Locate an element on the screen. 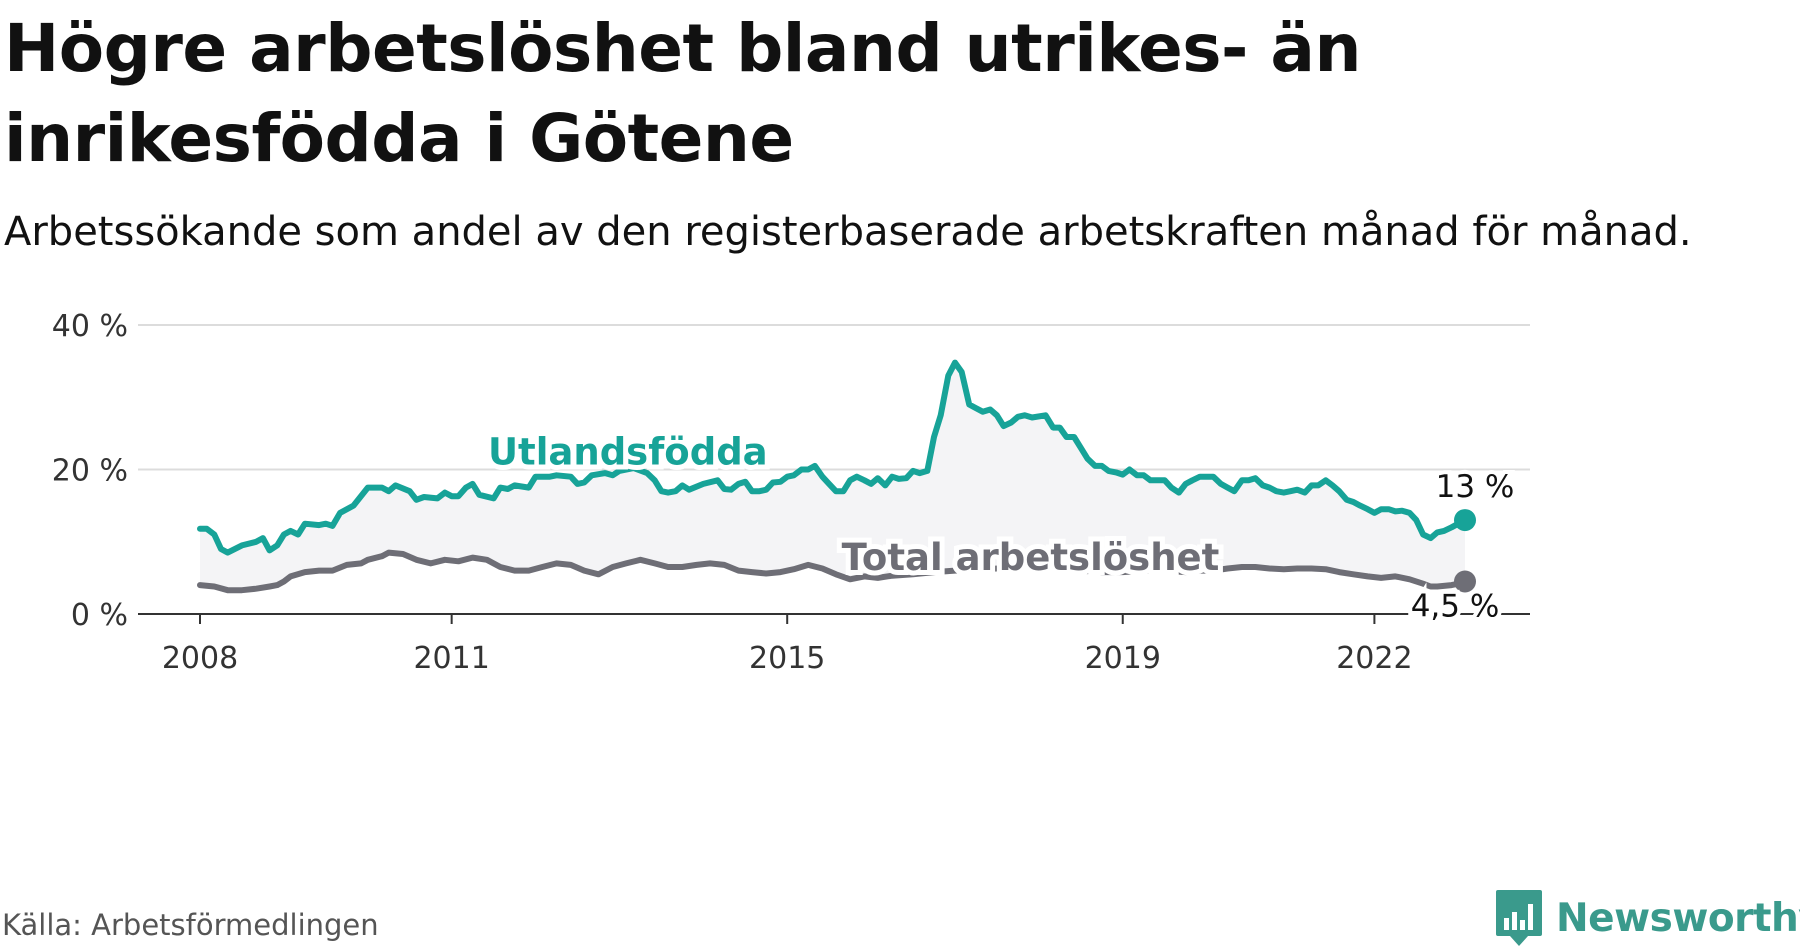 The width and height of the screenshot is (1800, 948). series-label-total: Total arbetslöshet is located at coordinates (1031, 557).